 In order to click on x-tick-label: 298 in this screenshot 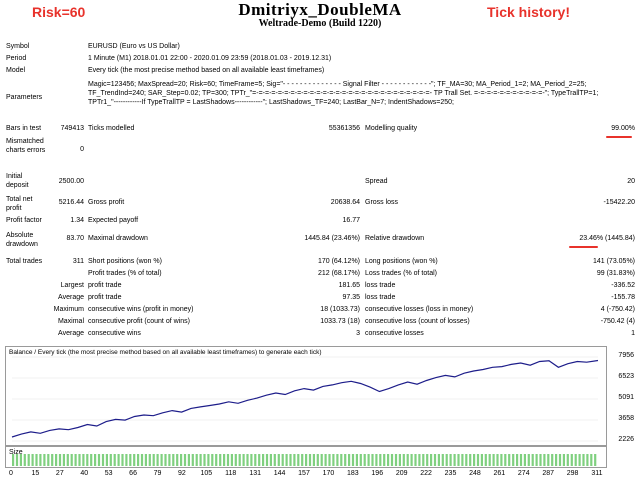, I will do `click(572, 473)`.